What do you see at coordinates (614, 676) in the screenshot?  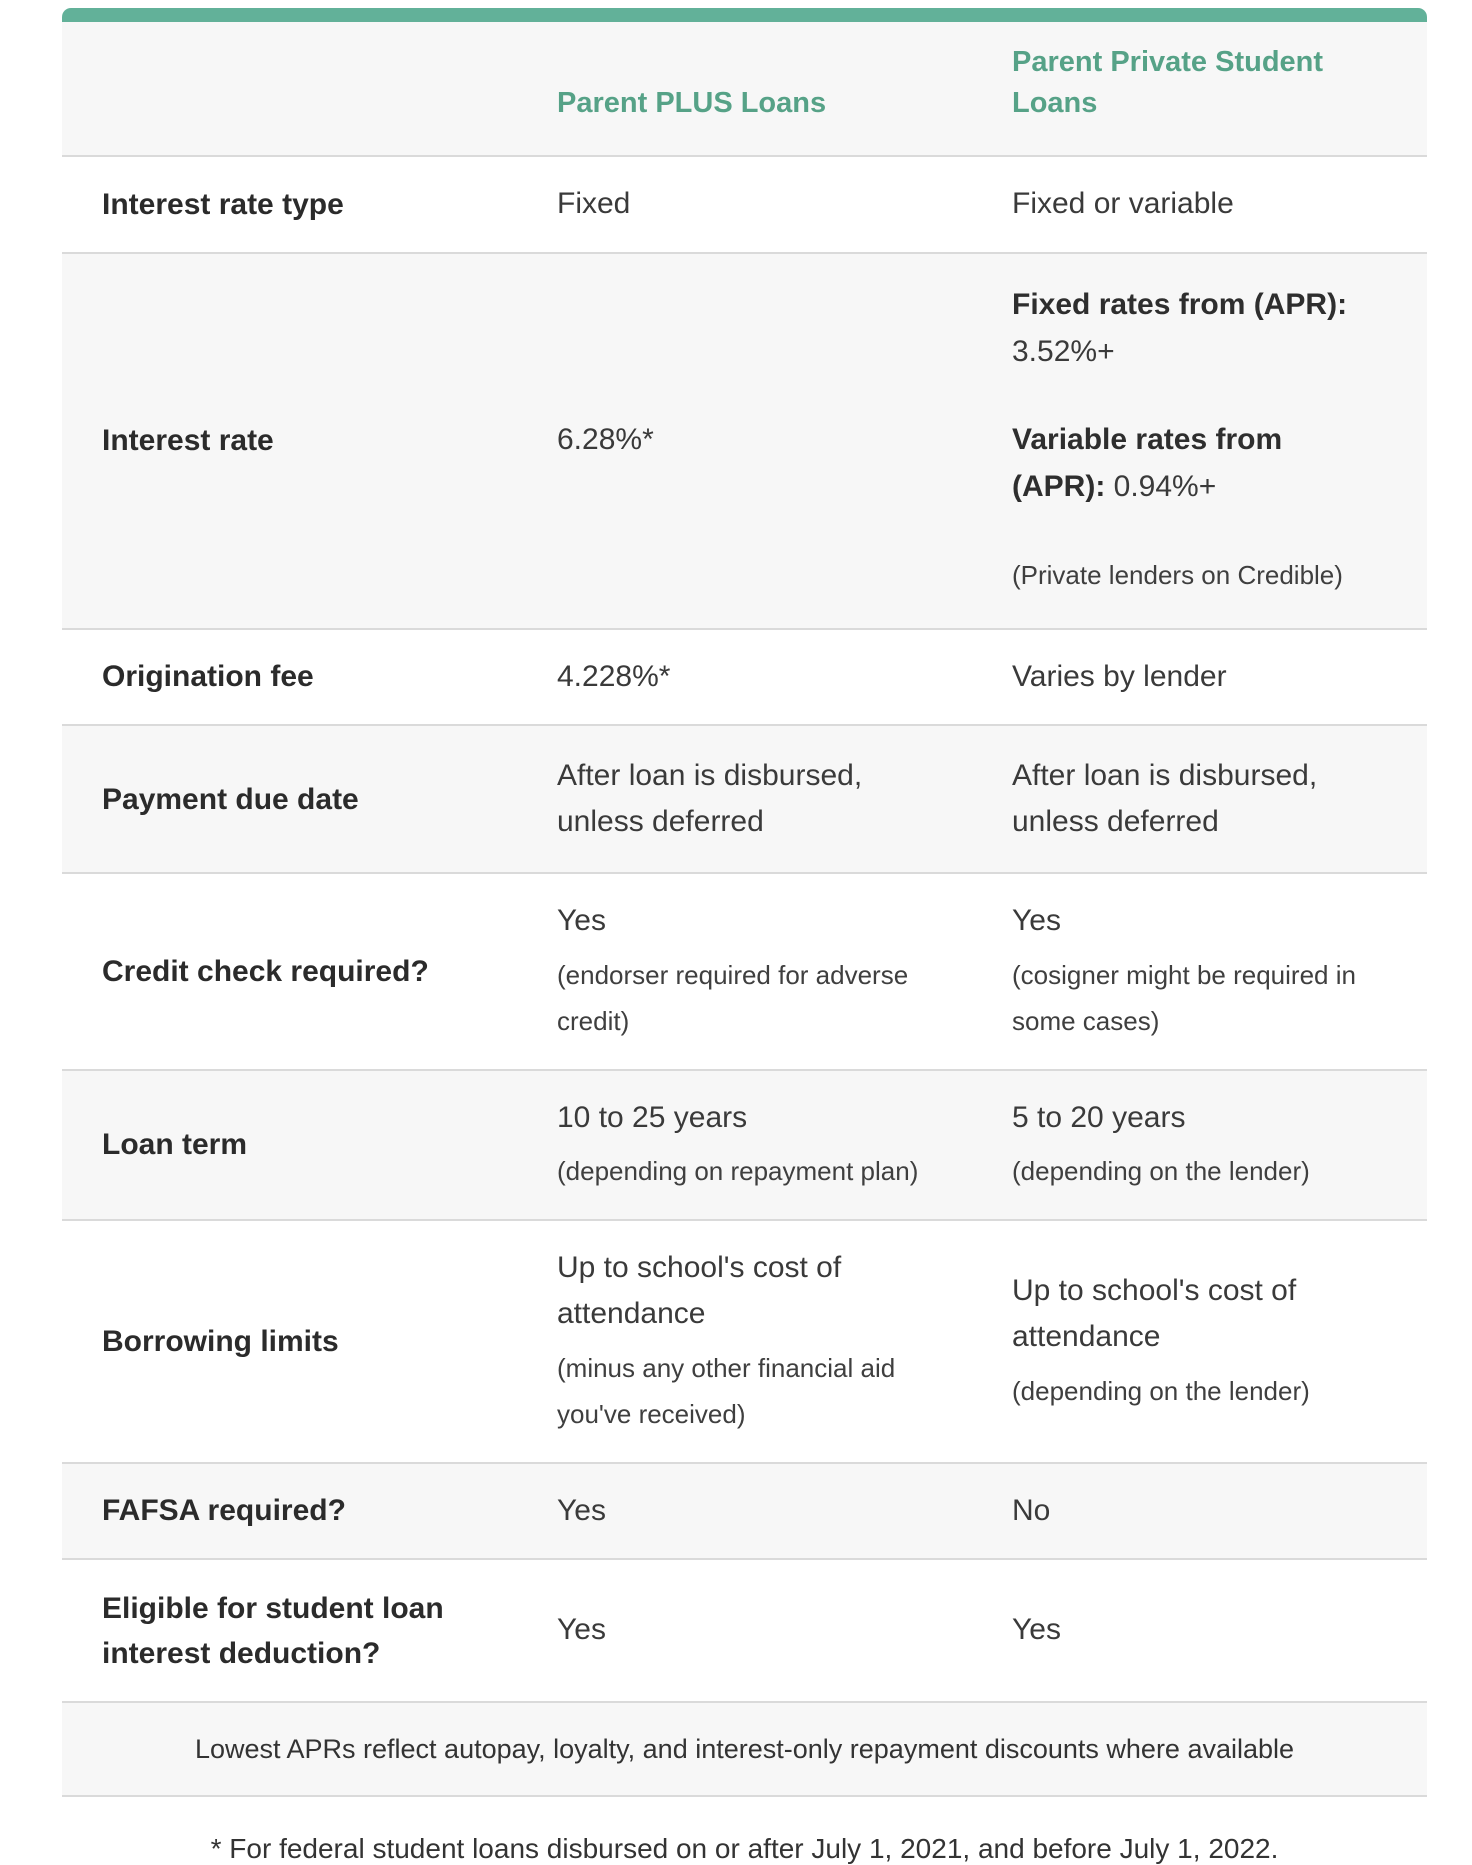 I see `cell-parent-plus: 4.228%*` at bounding box center [614, 676].